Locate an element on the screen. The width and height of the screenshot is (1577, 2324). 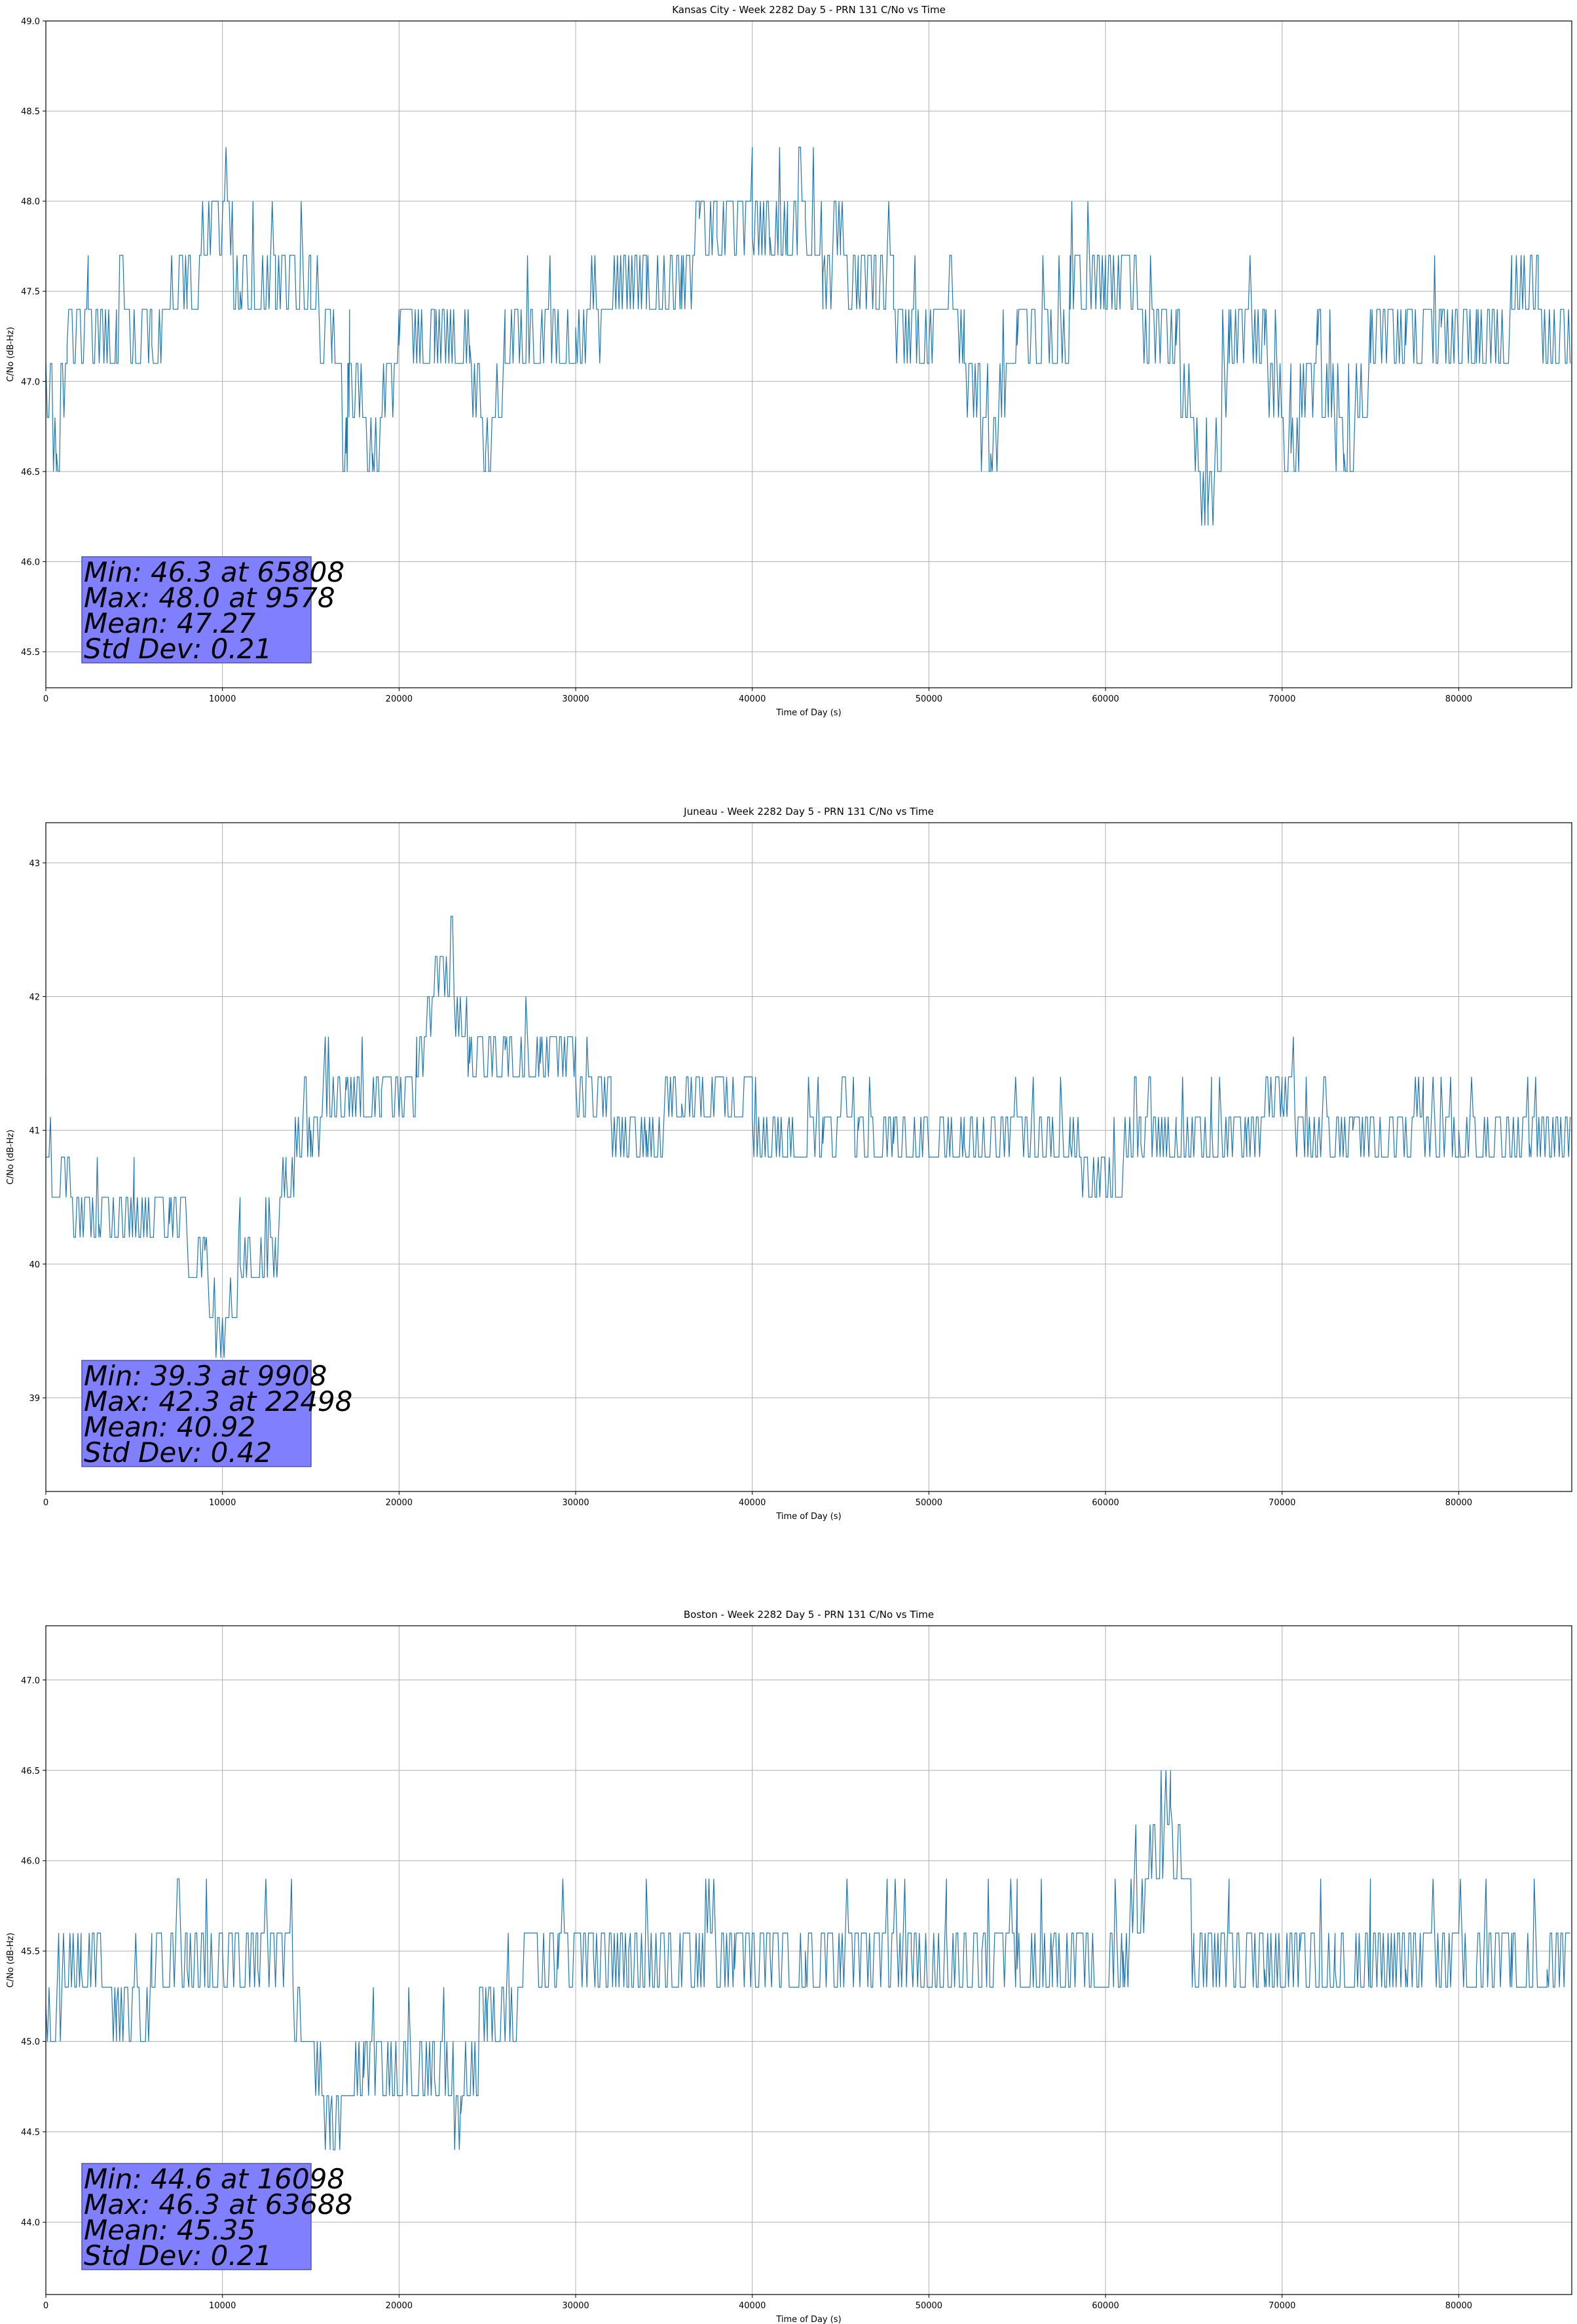
stats-min: Min: 44.6 at 16098 is located at coordinates (214, 2179).